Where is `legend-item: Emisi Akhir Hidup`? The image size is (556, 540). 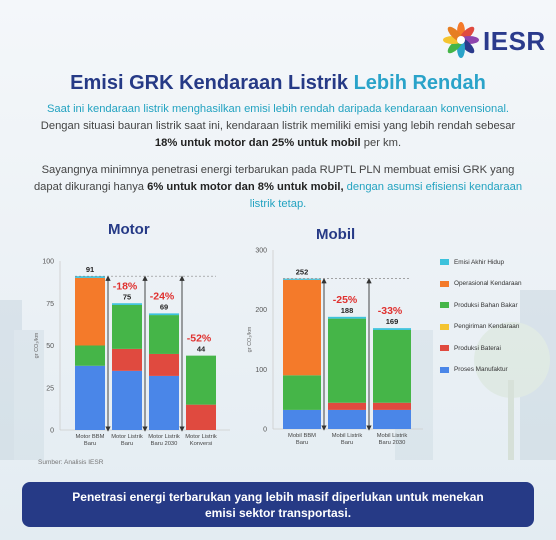 legend-item: Emisi Akhir Hidup is located at coordinates (495, 262).